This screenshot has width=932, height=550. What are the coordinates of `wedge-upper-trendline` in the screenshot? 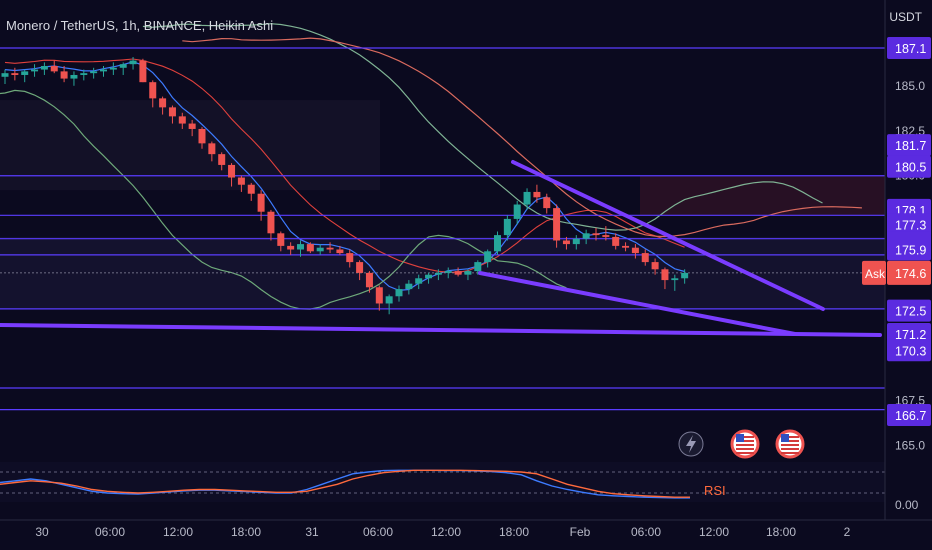 It's located at (668, 235).